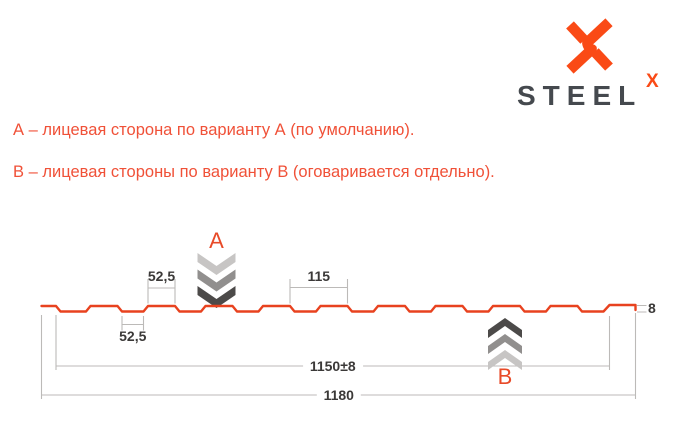 The height and width of the screenshot is (436, 700). What do you see at coordinates (216, 280) in the screenshot?
I see `variant-a-arrow-icon` at bounding box center [216, 280].